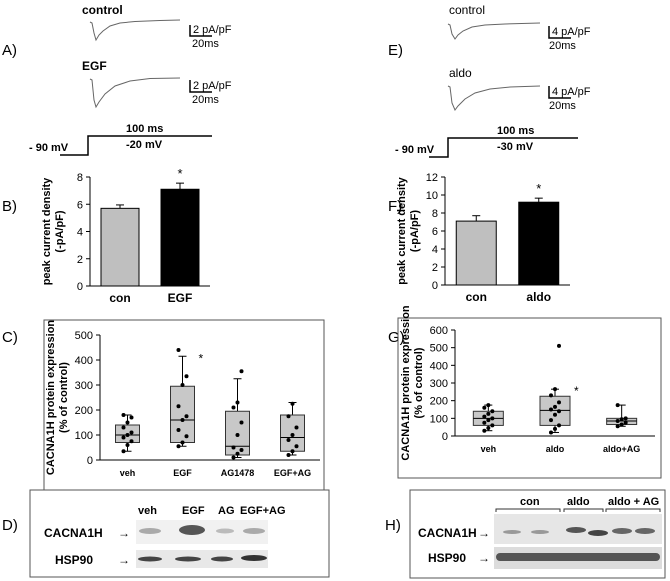  I want to click on y-axis-label-line: CACNA1H protein expression, so click(406, 383).